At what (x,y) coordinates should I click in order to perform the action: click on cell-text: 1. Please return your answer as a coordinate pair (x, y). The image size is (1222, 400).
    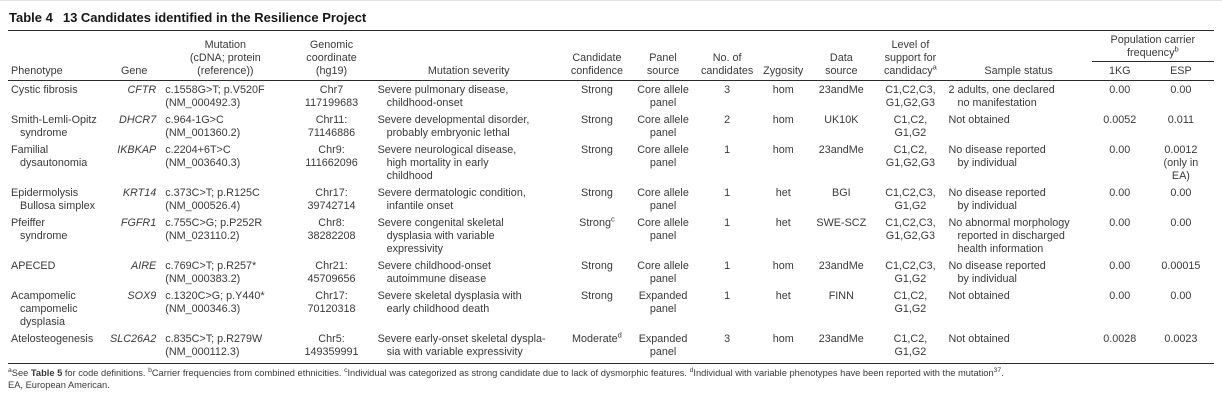
    Looking at the image, I should click on (727, 296).